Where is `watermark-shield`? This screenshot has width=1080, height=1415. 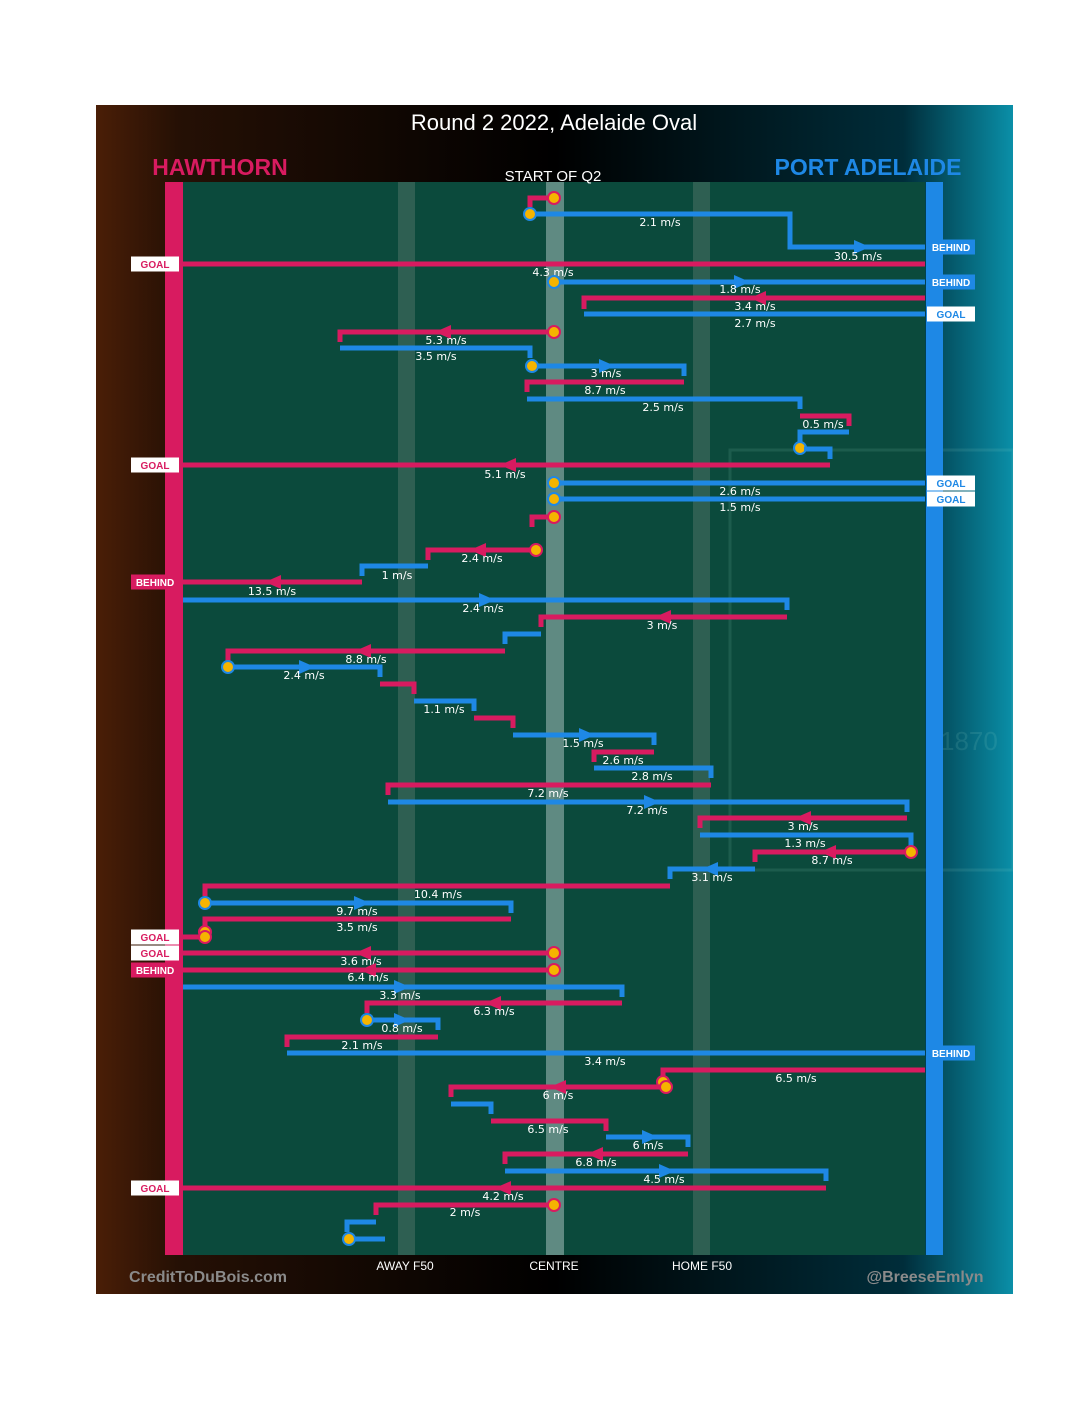 watermark-shield is located at coordinates (870, 660).